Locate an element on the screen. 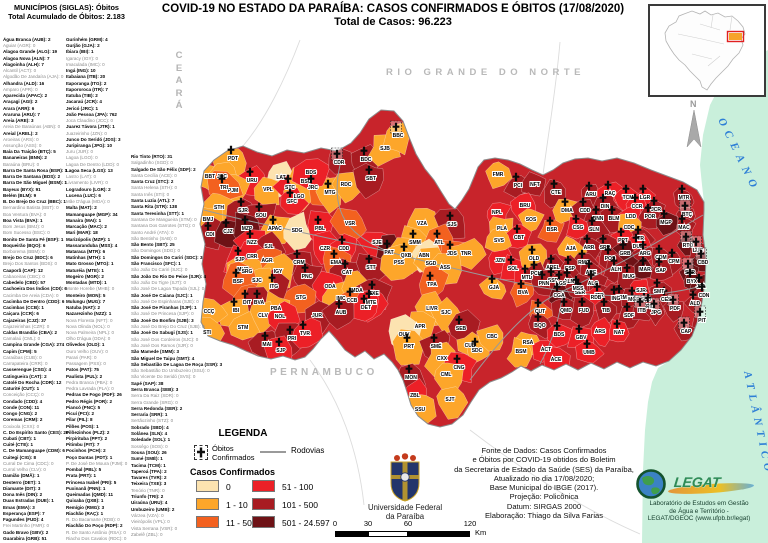 This screenshot has height=543, width=768. map-municipality-label: MHB is located at coordinates (243, 270).